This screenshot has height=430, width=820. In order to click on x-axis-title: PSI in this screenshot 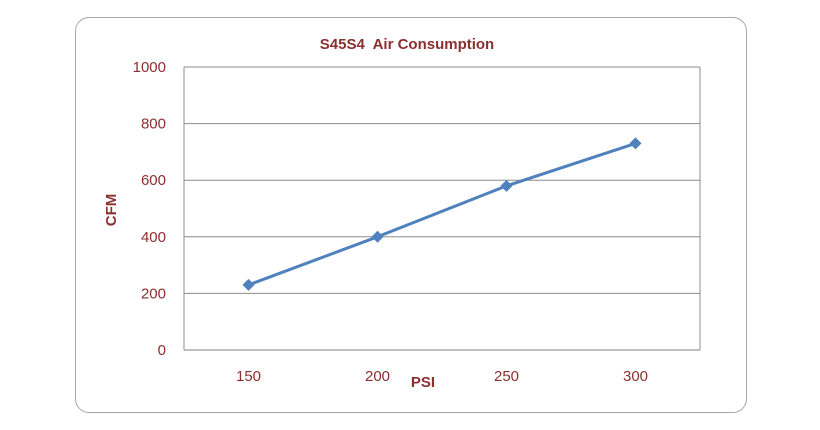, I will do `click(423, 382)`.